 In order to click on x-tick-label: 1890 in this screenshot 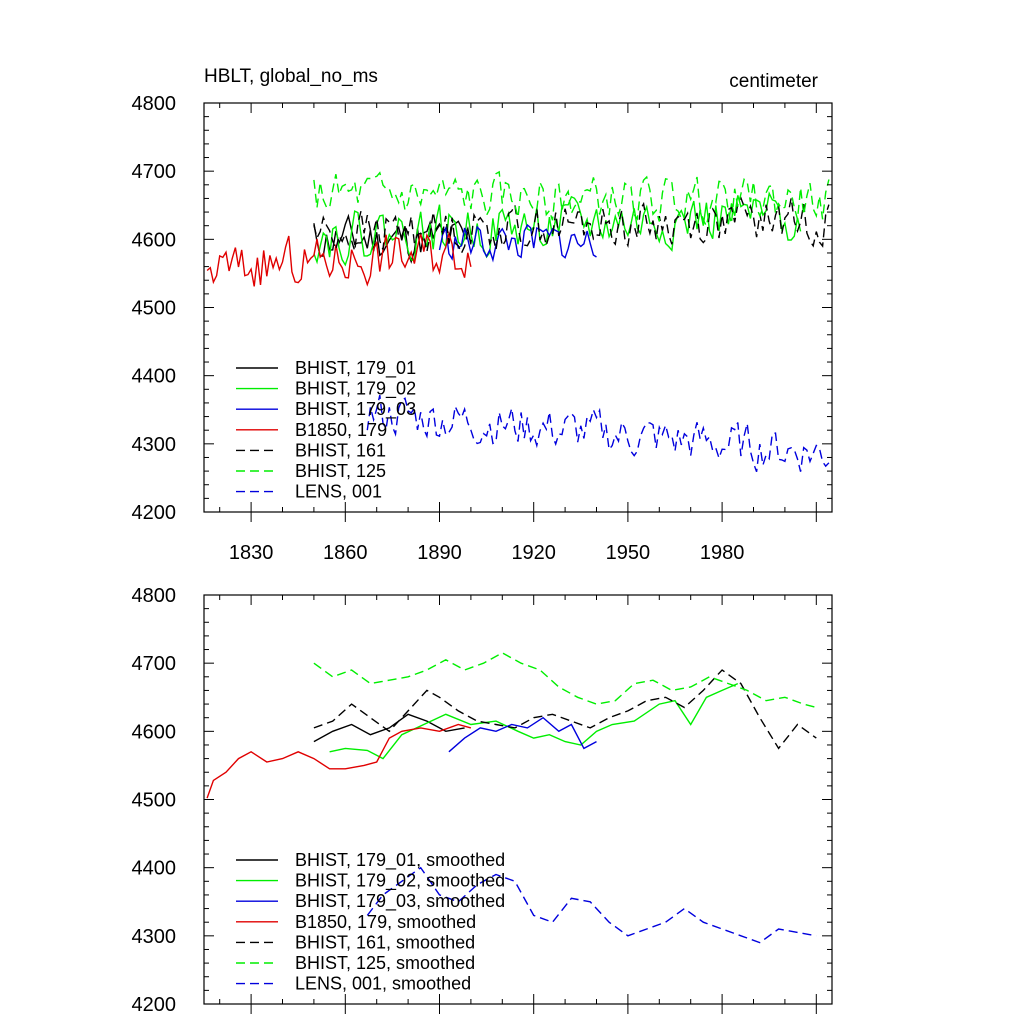, I will do `click(439, 553)`.